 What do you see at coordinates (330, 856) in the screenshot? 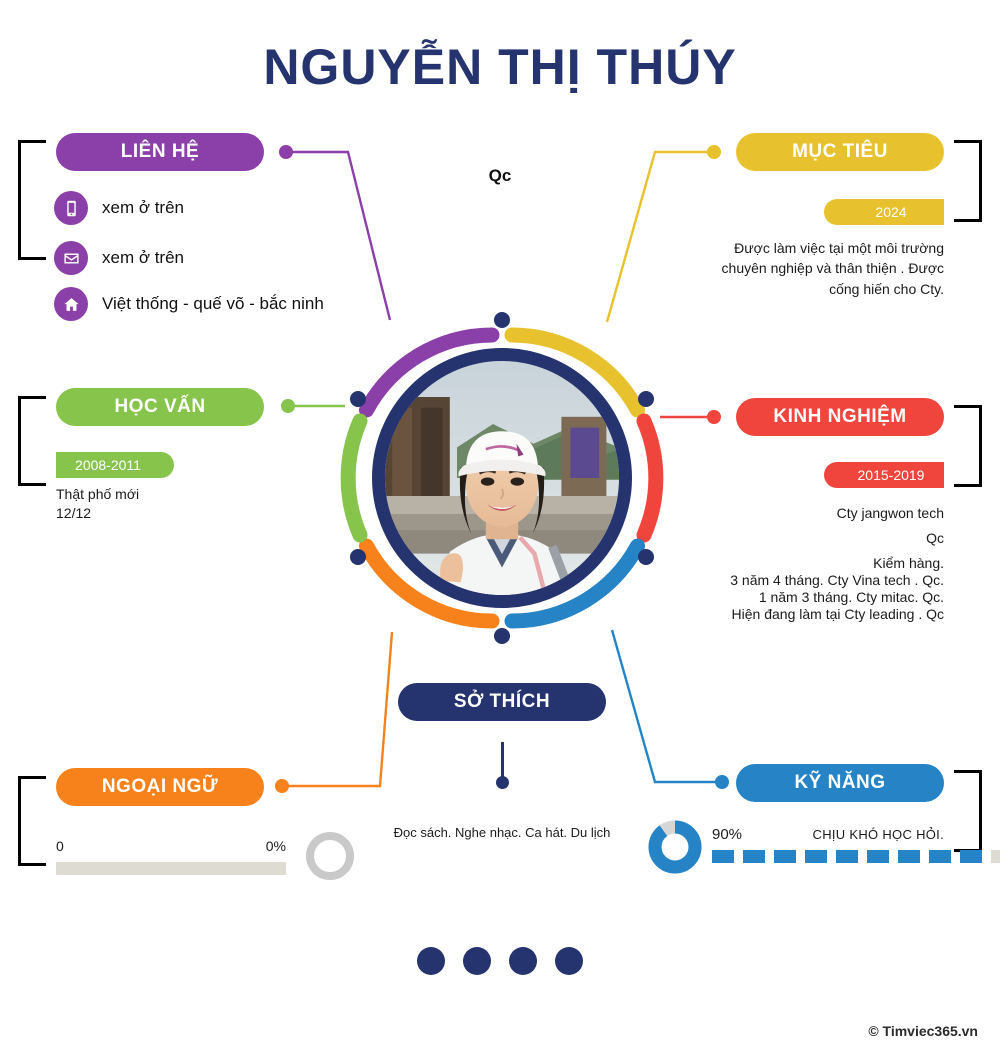
I see `language-progress-ring` at bounding box center [330, 856].